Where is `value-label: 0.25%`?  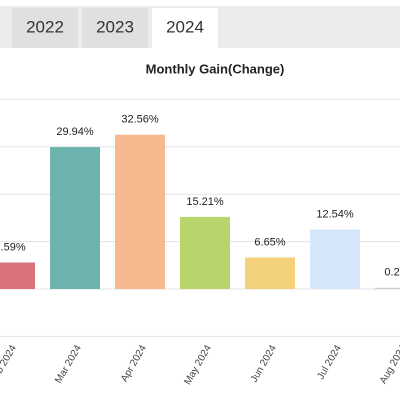 value-label: 0.25% is located at coordinates (392, 273).